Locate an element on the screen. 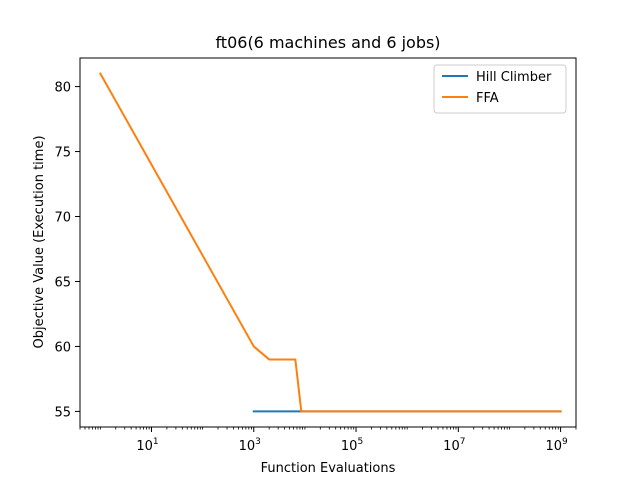  legend: Hill Climber FFA is located at coordinates (500, 89).